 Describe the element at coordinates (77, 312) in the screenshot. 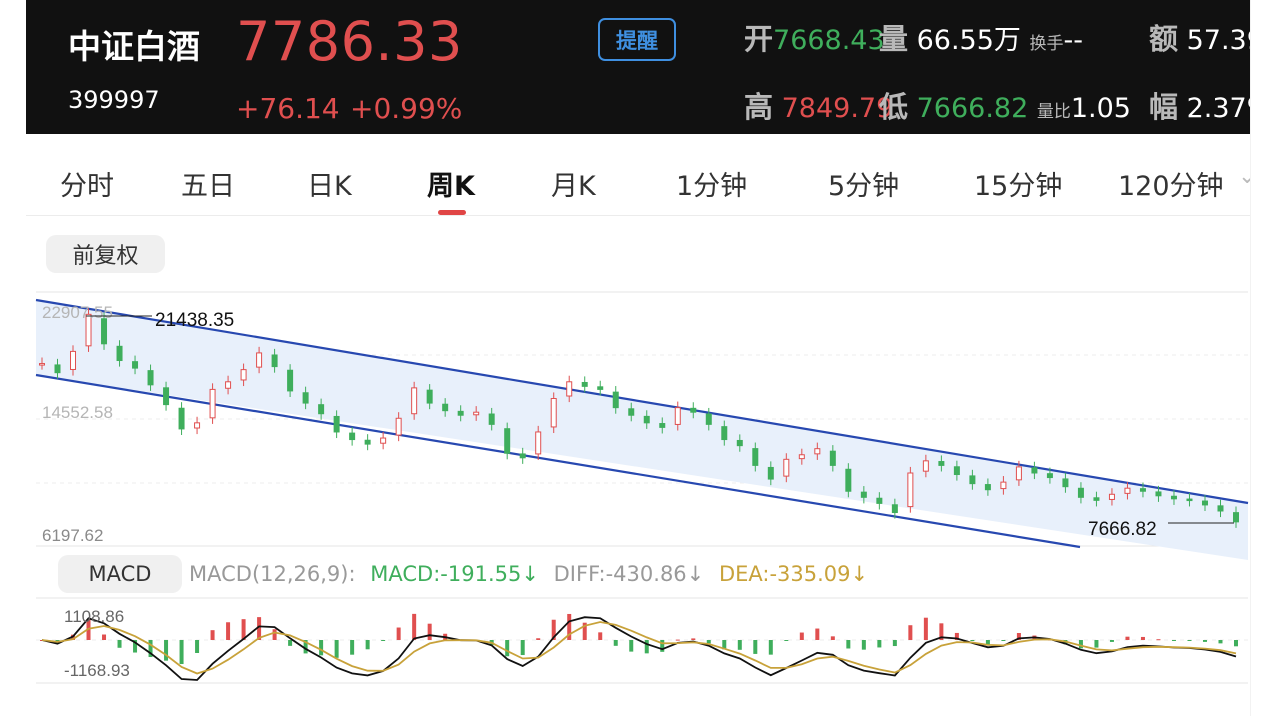

I see `price-axis-top: 22907.55` at that location.